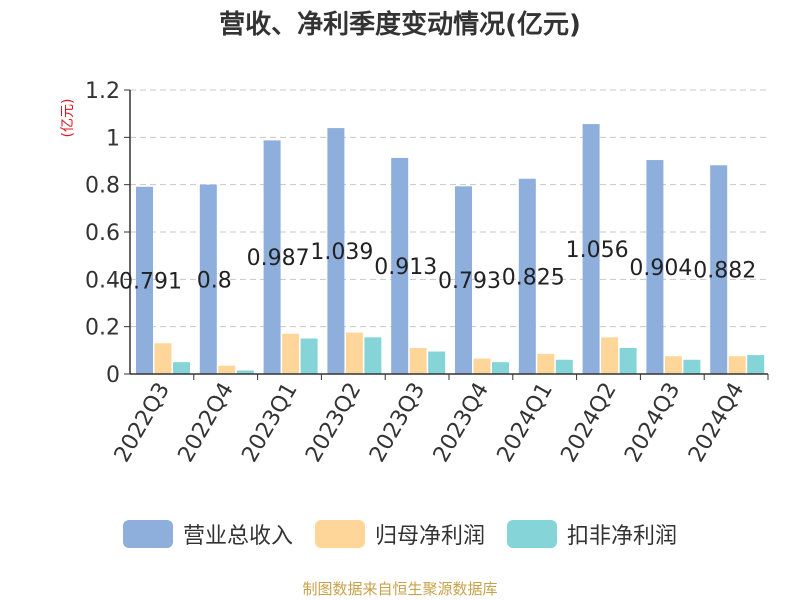  What do you see at coordinates (102, 328) in the screenshot?
I see `y-tick-label: 0.2` at bounding box center [102, 328].